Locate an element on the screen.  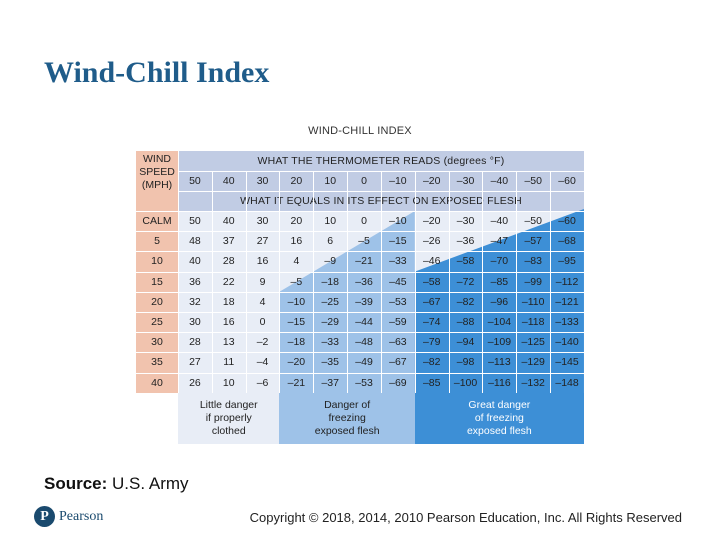
legend-little-danger: Little danger if properly clothed is located at coordinates (229, 418).